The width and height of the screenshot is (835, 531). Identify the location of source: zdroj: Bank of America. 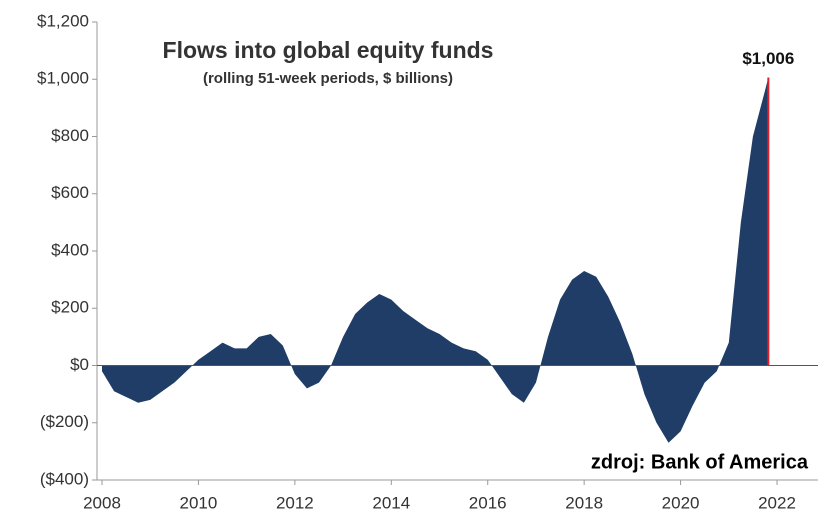
(700, 462).